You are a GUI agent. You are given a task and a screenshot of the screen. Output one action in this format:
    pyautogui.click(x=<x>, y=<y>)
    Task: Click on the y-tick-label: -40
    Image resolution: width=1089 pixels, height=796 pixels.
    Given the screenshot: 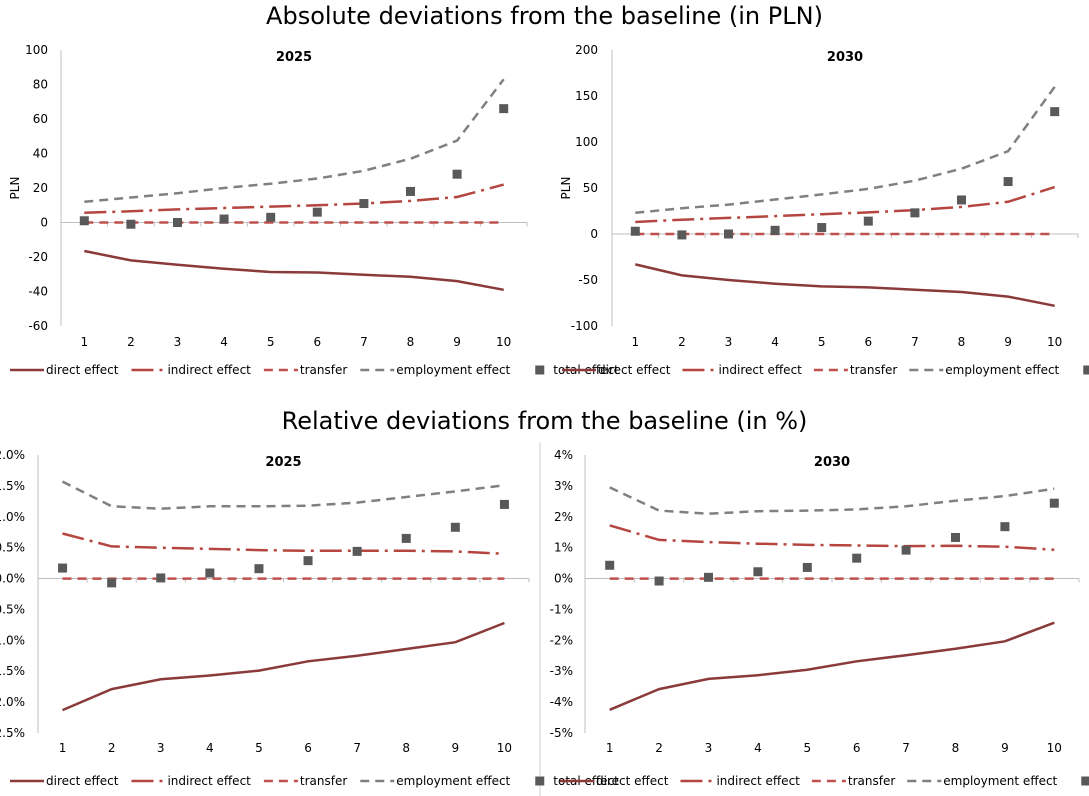 What is the action you would take?
    pyautogui.click(x=38, y=292)
    